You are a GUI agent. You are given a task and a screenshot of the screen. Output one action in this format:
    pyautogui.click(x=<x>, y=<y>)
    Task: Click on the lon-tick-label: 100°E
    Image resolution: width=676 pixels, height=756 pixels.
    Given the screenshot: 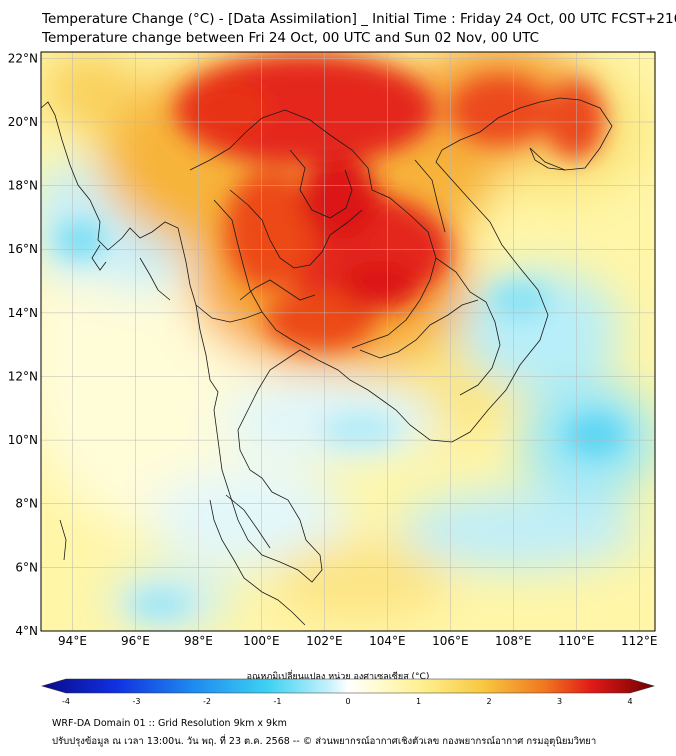 What is the action you would take?
    pyautogui.click(x=261, y=641)
    